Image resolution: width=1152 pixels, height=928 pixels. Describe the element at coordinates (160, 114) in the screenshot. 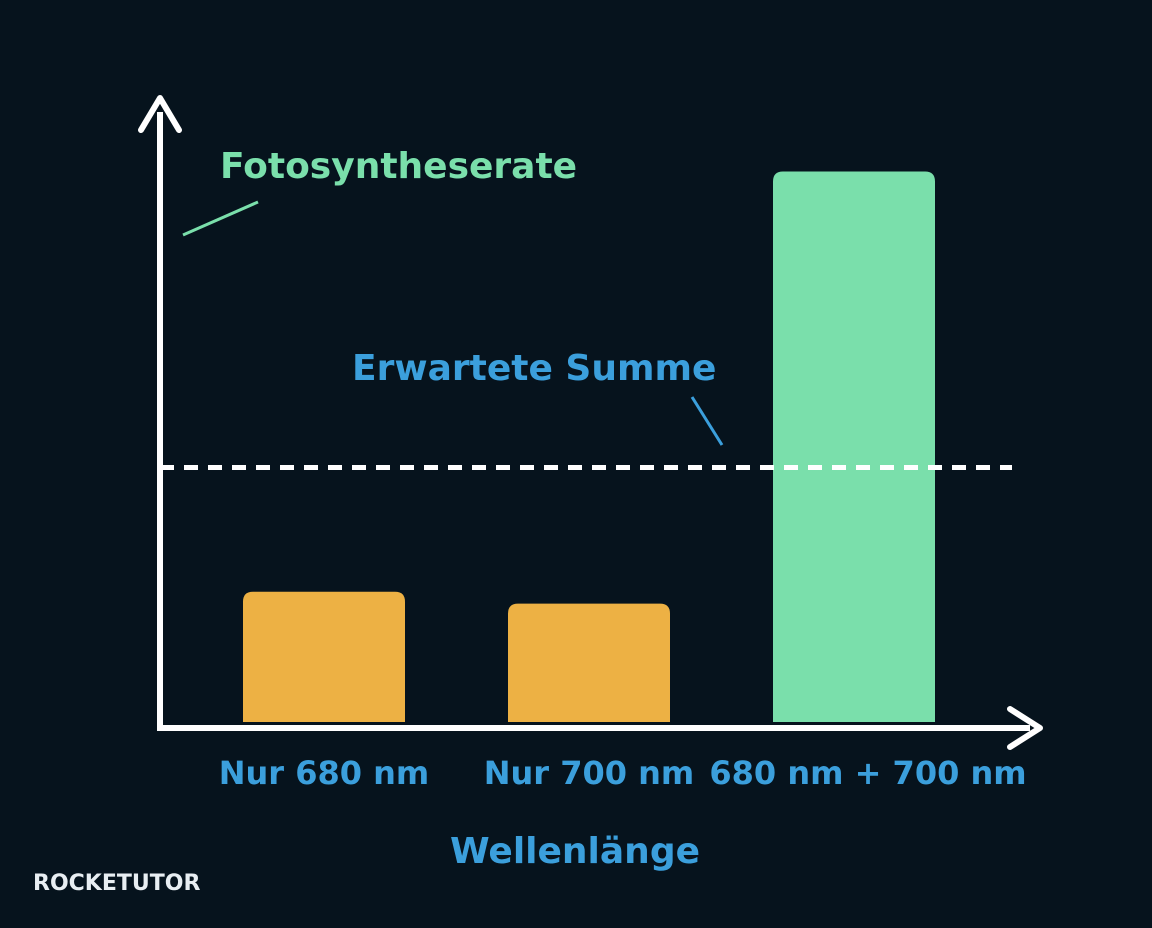

I see `y-axis-arrow` at that location.